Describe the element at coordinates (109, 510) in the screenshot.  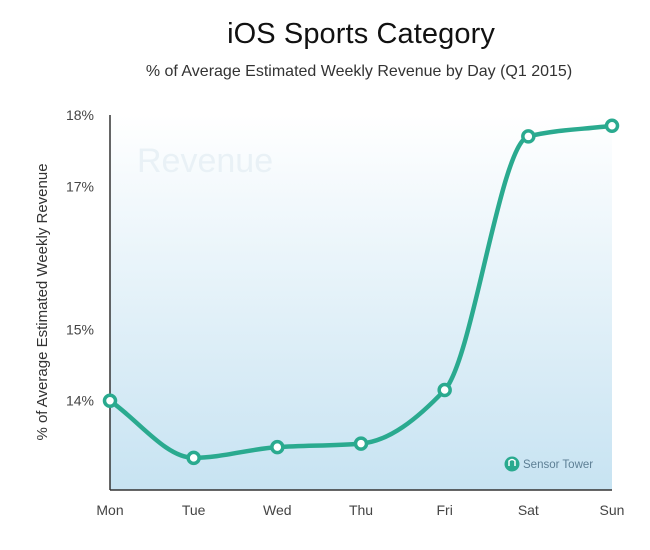
I see `x-tick-label: Mon` at that location.